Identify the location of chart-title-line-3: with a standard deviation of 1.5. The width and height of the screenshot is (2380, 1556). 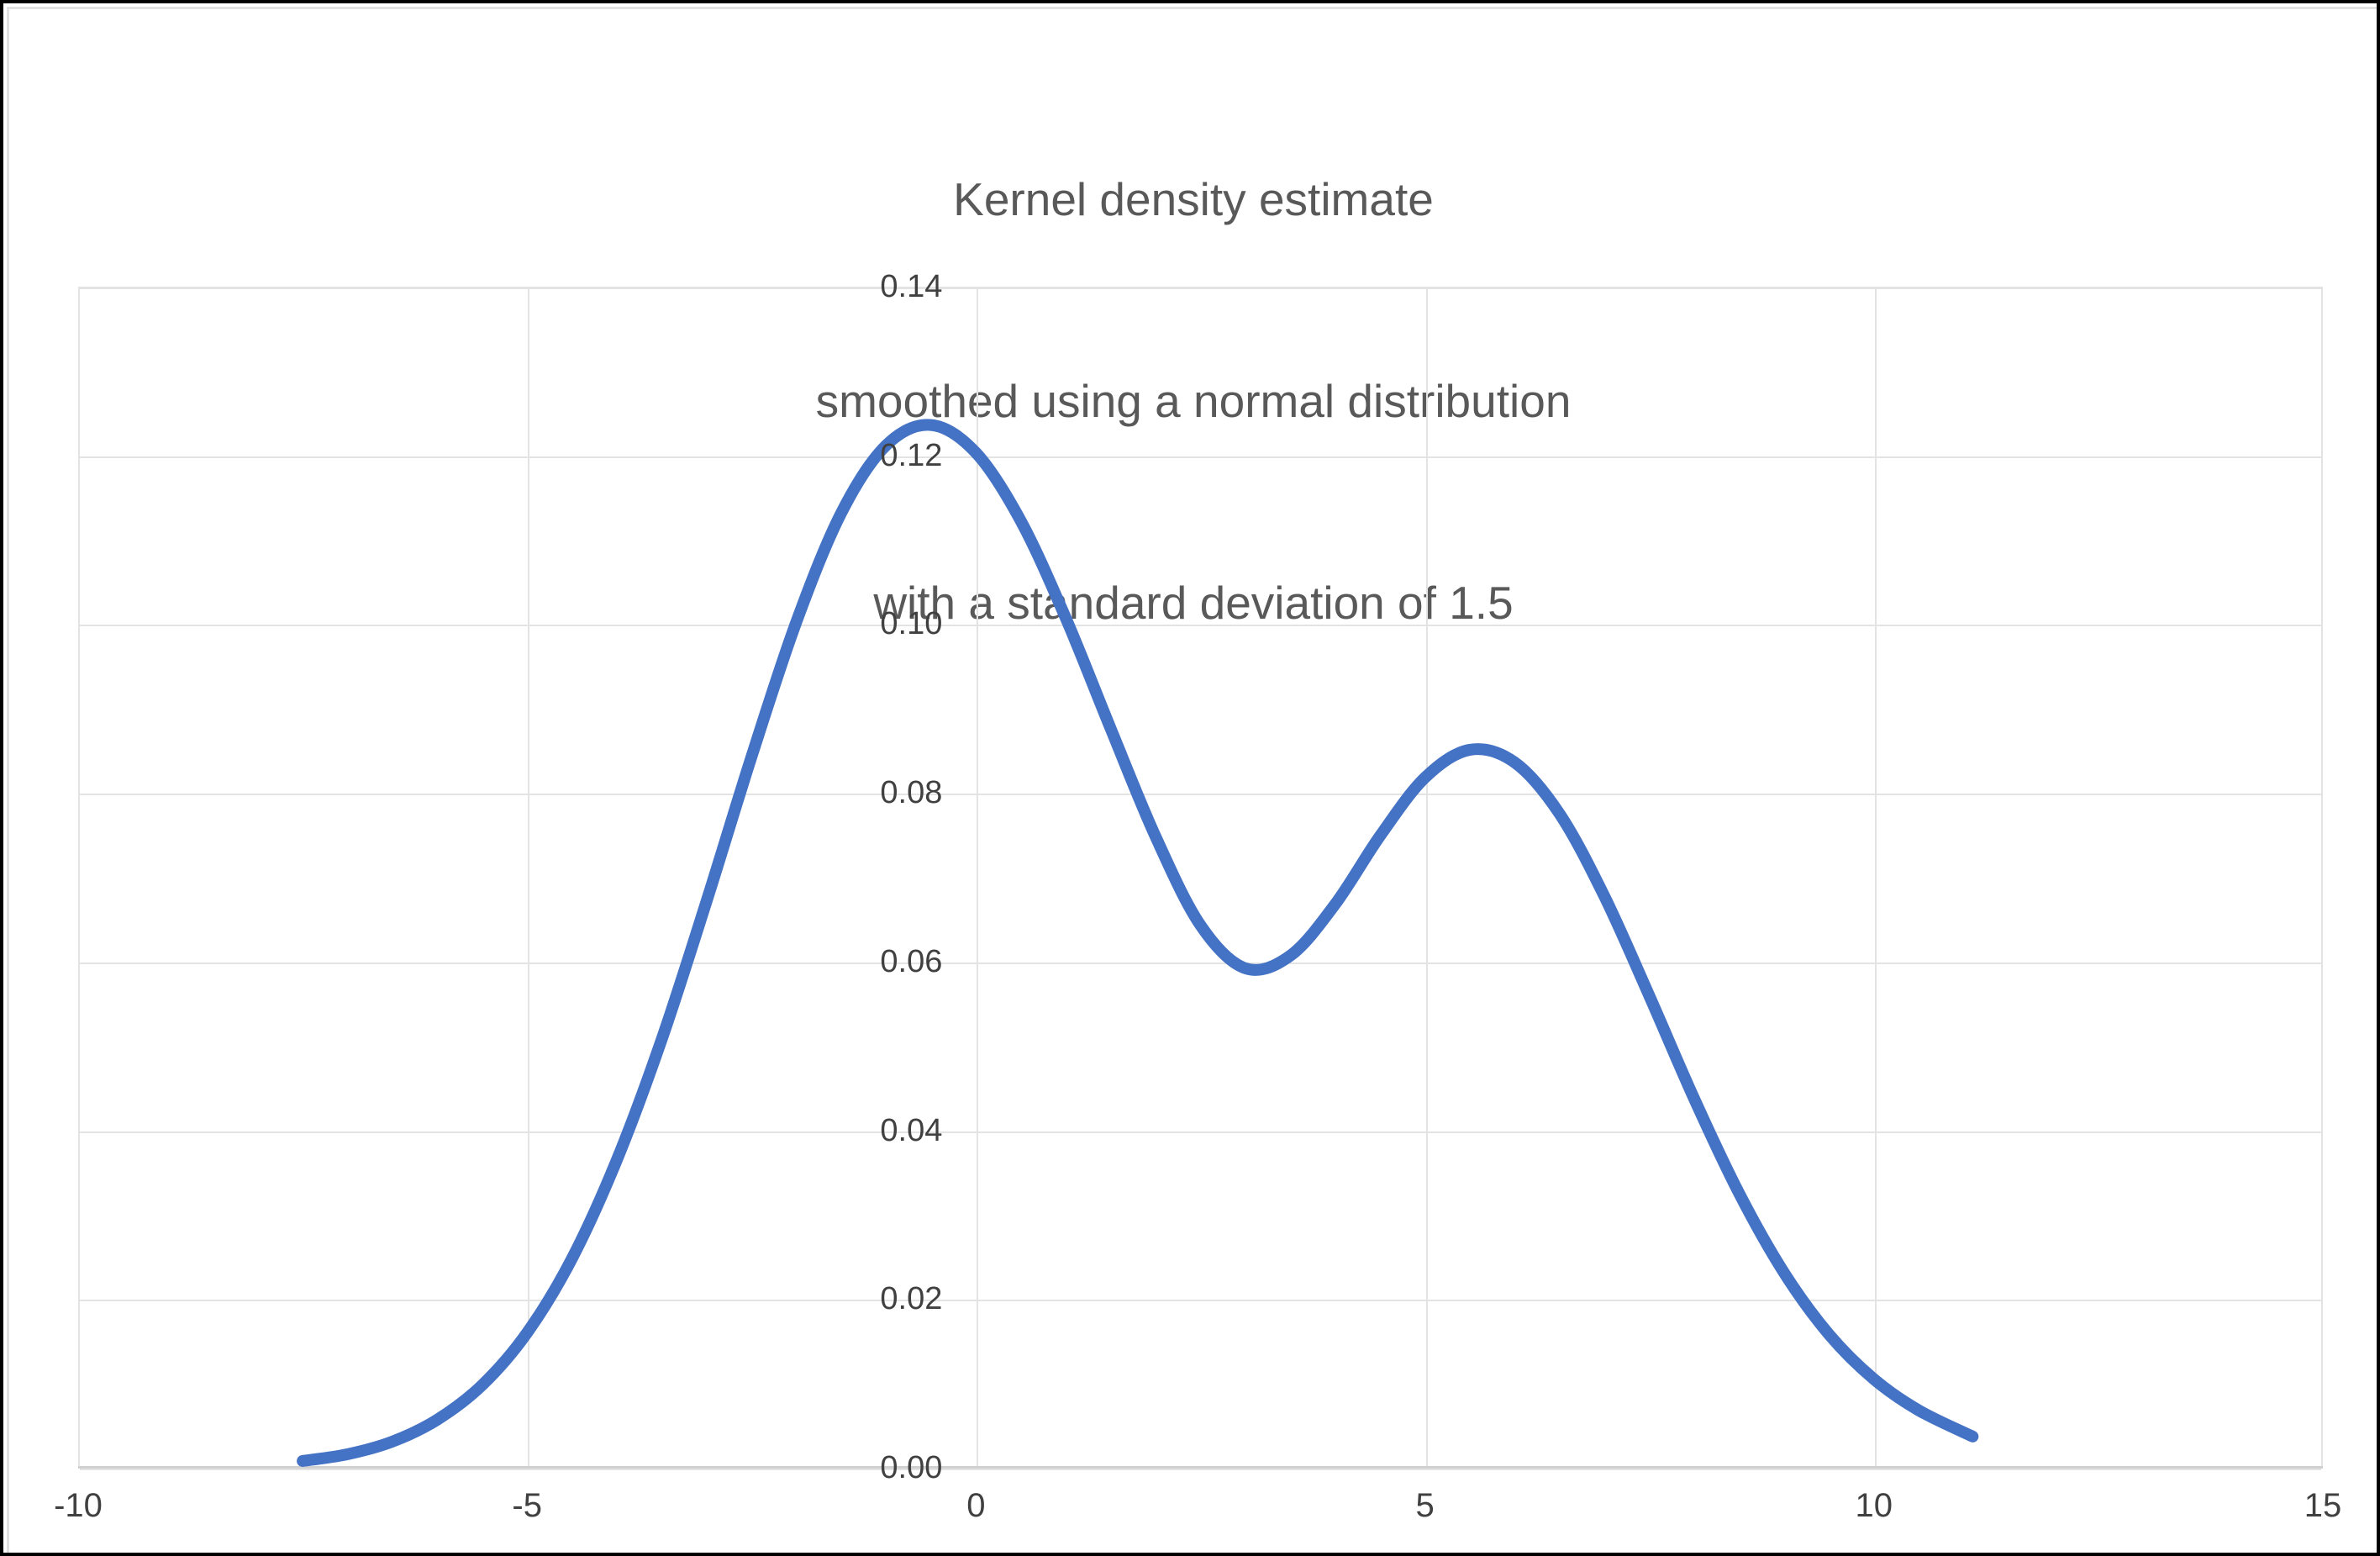
(1194, 603).